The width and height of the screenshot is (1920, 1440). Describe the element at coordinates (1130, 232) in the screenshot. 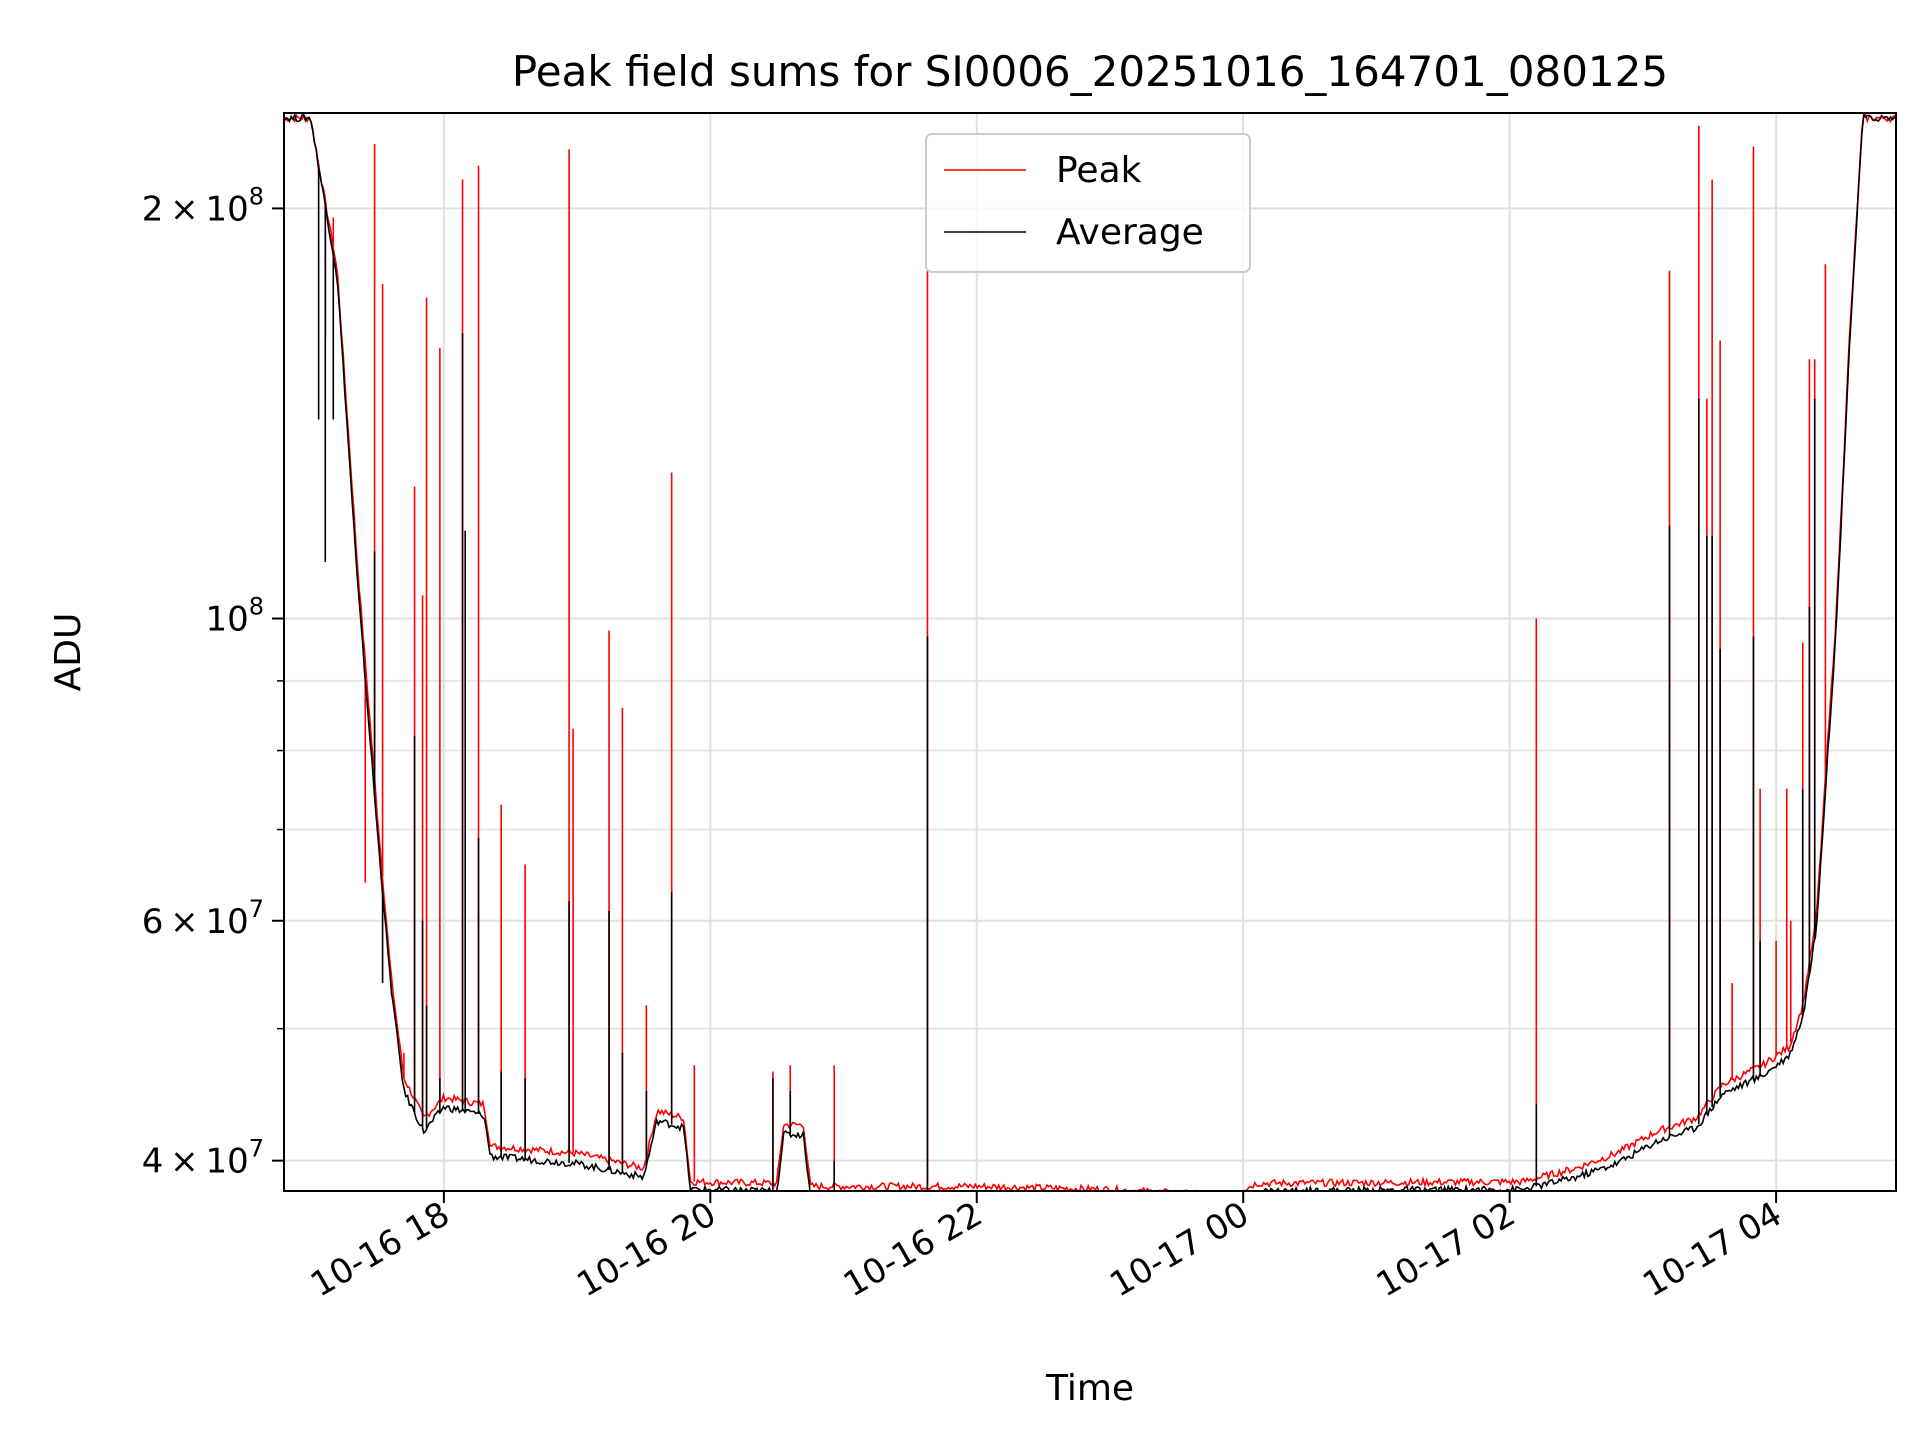

I see `legend-average-label: Average` at that location.